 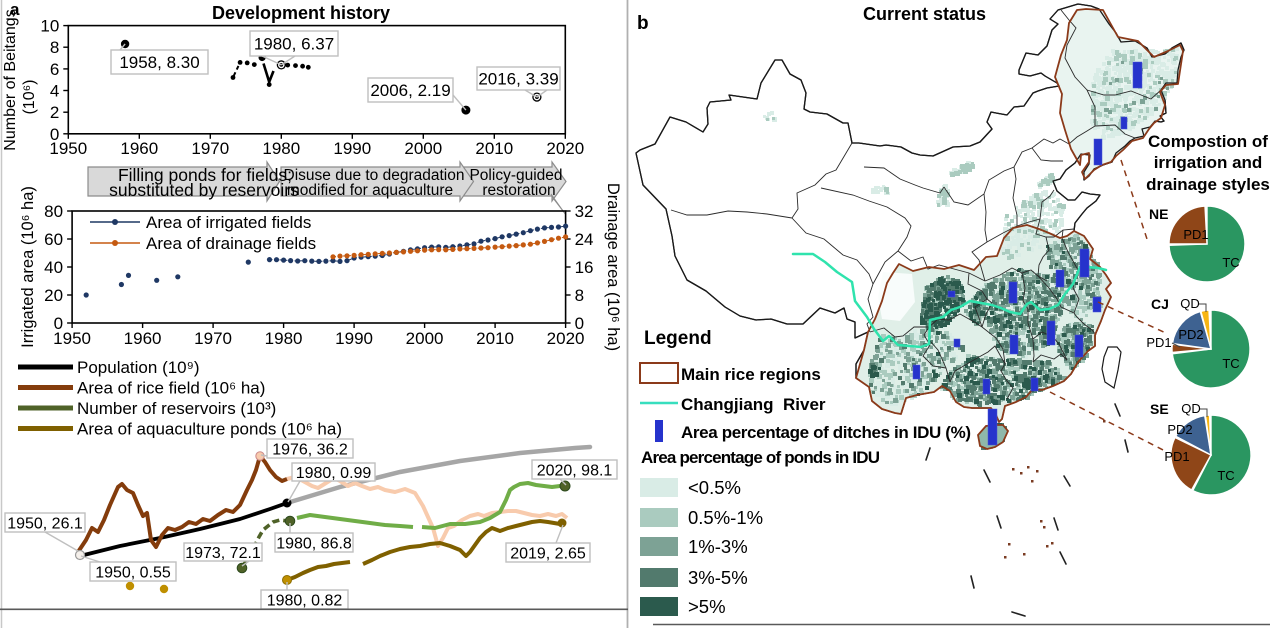 What do you see at coordinates (924, 14) in the screenshot?
I see `svg-text: Current status` at bounding box center [924, 14].